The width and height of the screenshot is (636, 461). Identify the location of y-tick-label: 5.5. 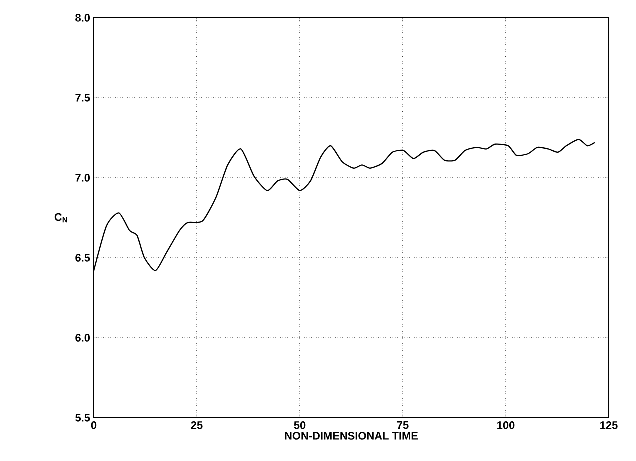
(83, 418).